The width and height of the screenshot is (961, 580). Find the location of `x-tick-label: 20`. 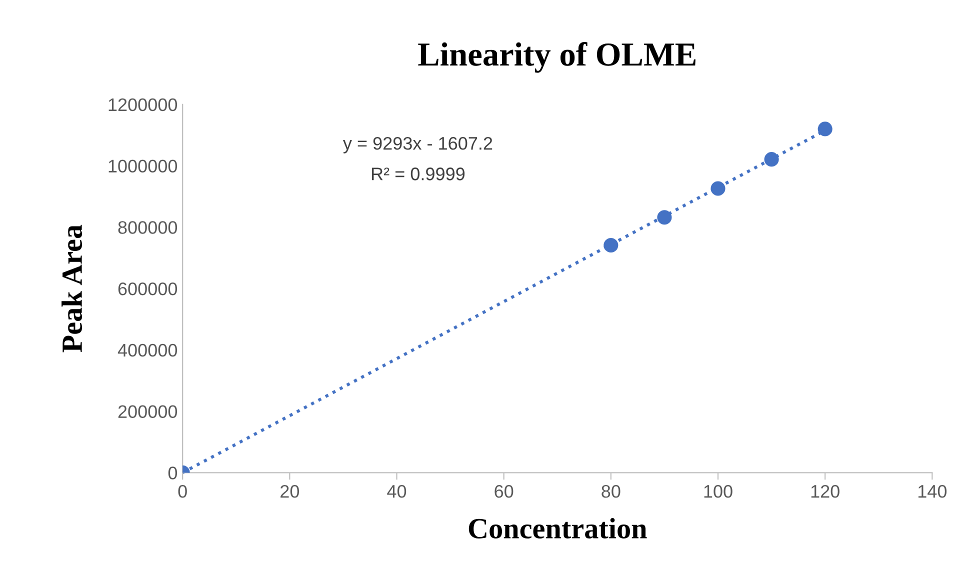

x-tick-label: 20 is located at coordinates (290, 491).